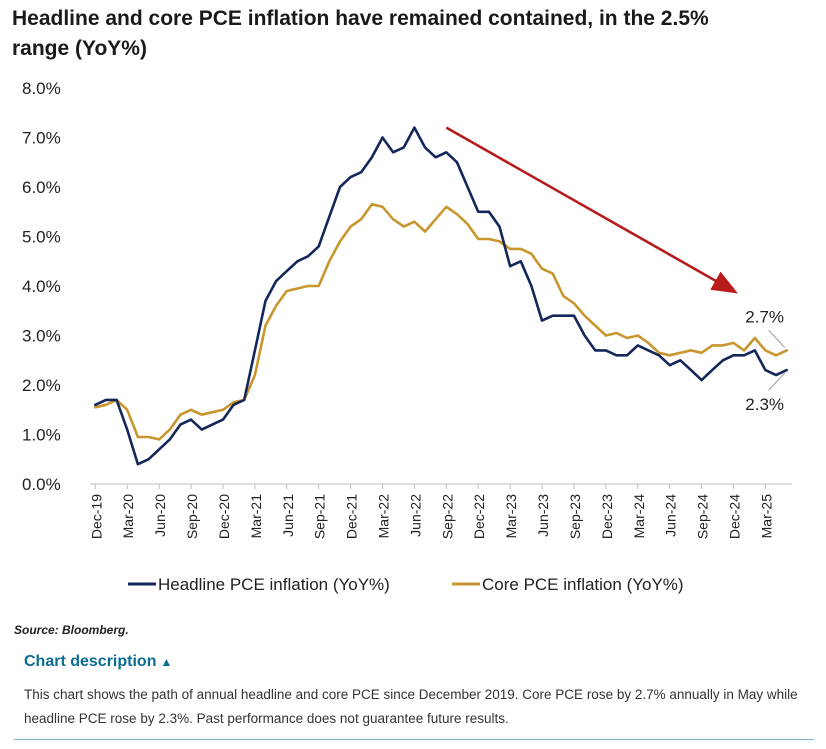 Image resolution: width=826 pixels, height=749 pixels. I want to click on x-tick-label: Sep-23, so click(575, 516).